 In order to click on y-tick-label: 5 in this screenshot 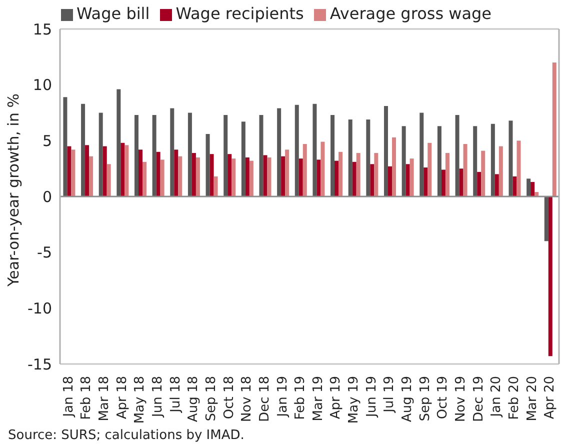, I will do `click(47, 141)`.